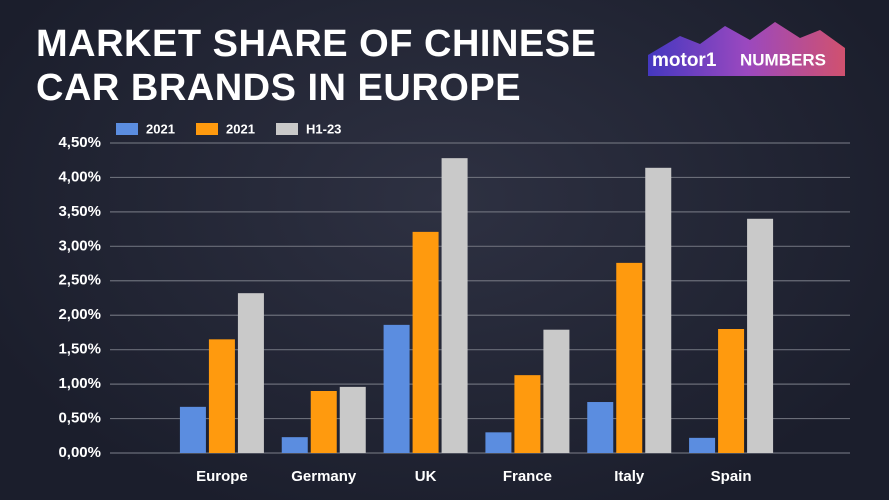 This screenshot has height=500, width=889. What do you see at coordinates (79, 418) in the screenshot?
I see `y-tick-label: 0,50%` at bounding box center [79, 418].